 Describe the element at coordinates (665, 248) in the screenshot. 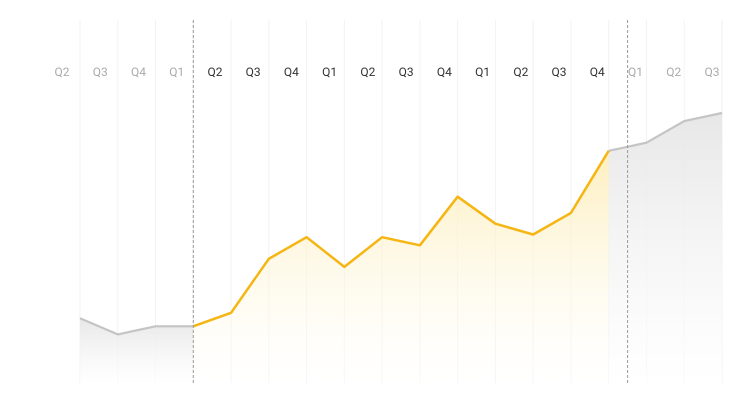

I see `future-area` at that location.